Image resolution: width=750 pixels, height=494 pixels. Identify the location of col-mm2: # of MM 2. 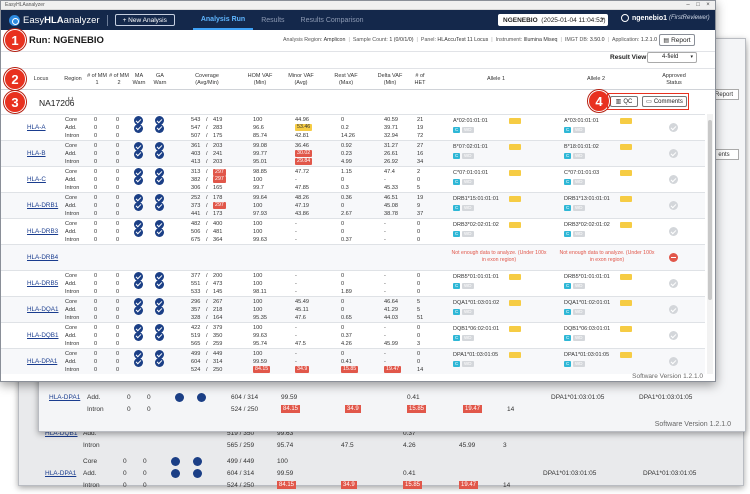
(119, 79).